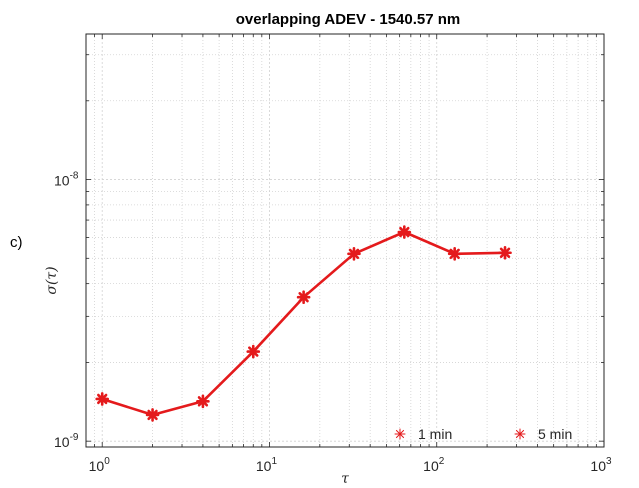 Image resolution: width=639 pixels, height=488 pixels. What do you see at coordinates (66, 441) in the screenshot?
I see `y-tick-label: 10⁻⁹` at bounding box center [66, 441].